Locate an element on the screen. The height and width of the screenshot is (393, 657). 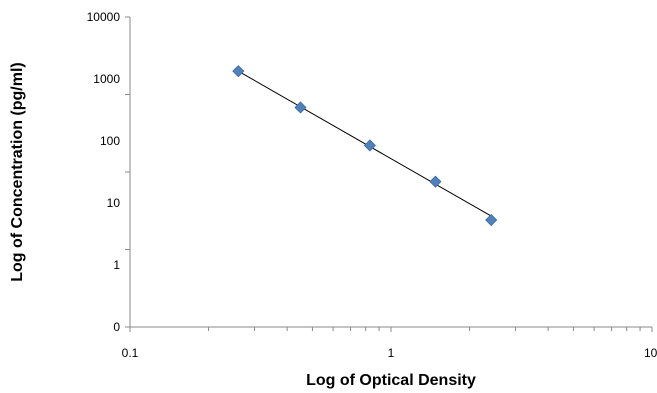
y-tick-label-0: 0 is located at coordinates (116, 327).